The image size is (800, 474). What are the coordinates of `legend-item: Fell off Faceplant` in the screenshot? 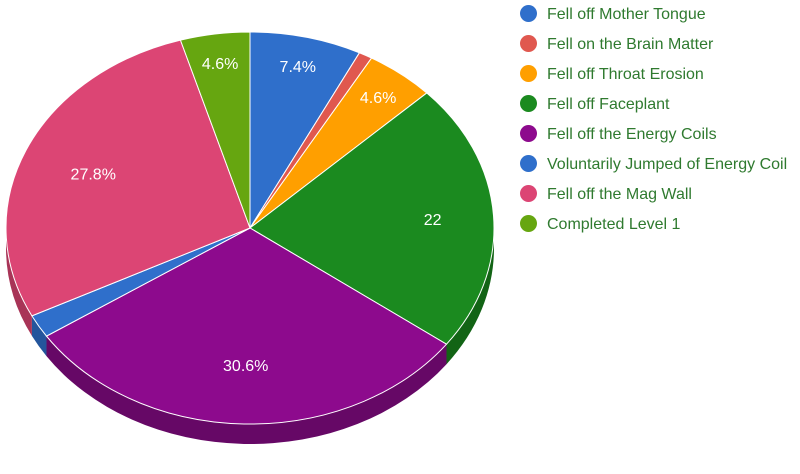 It's located at (660, 105).